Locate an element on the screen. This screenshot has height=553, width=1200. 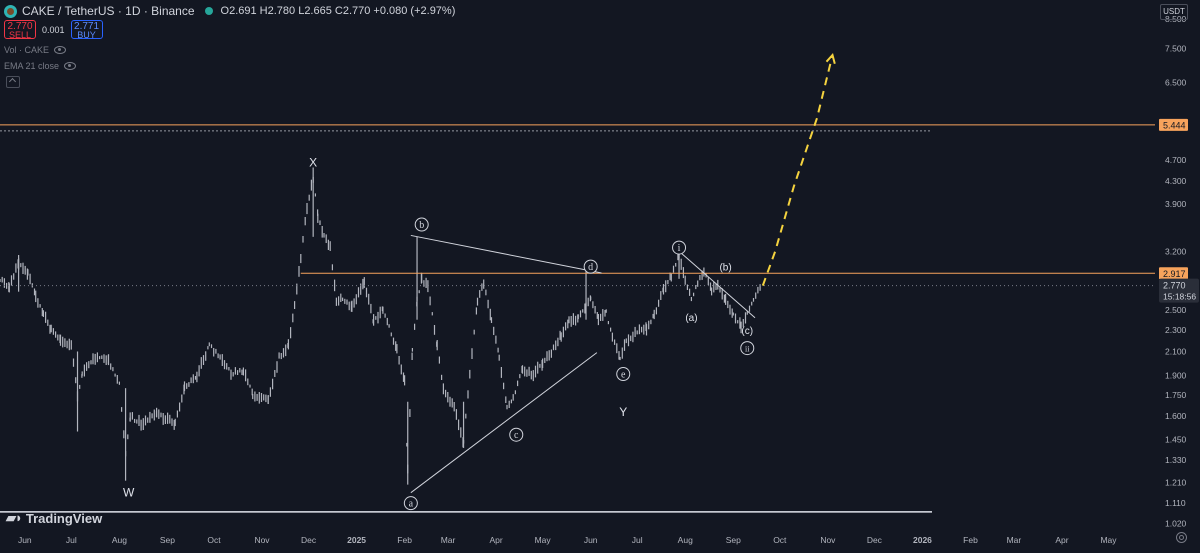
price-tick-label: 1.750 is located at coordinates (1176, 395).